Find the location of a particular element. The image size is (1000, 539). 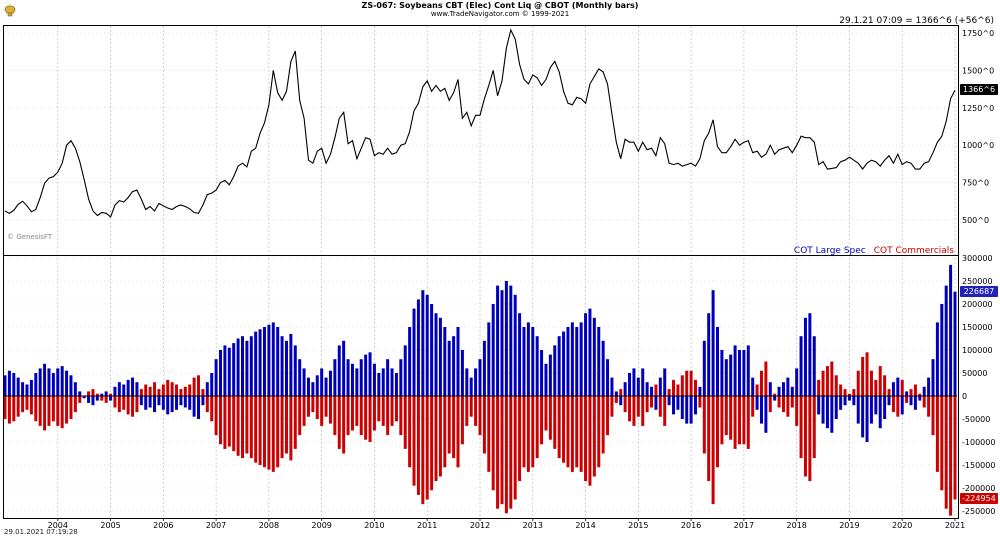

svg-text: 2011 is located at coordinates (427, 525).